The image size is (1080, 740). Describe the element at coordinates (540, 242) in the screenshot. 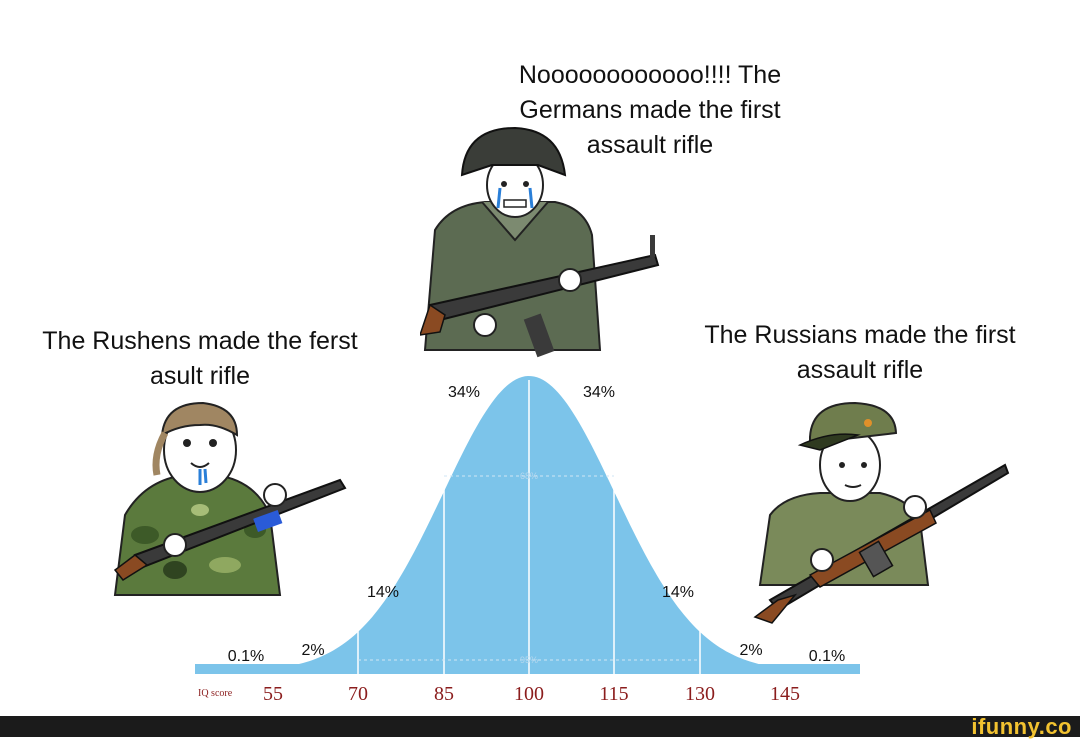

I see `center-soldier-illustration` at that location.